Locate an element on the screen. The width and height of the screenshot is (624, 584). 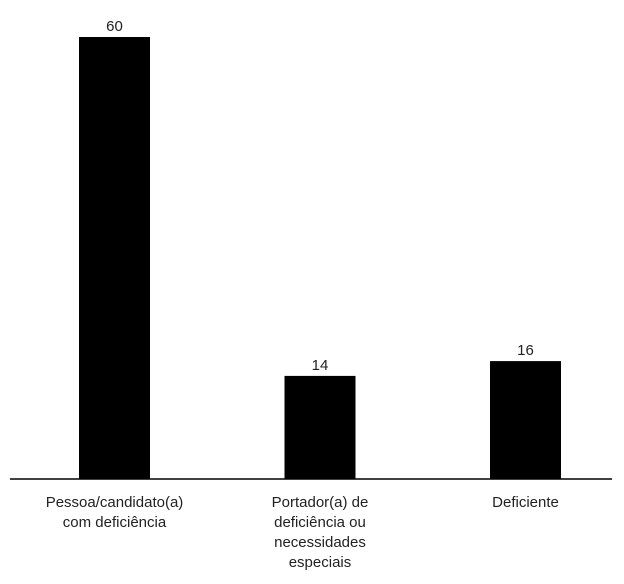
category-label-line: com deficiência is located at coordinates (115, 522).